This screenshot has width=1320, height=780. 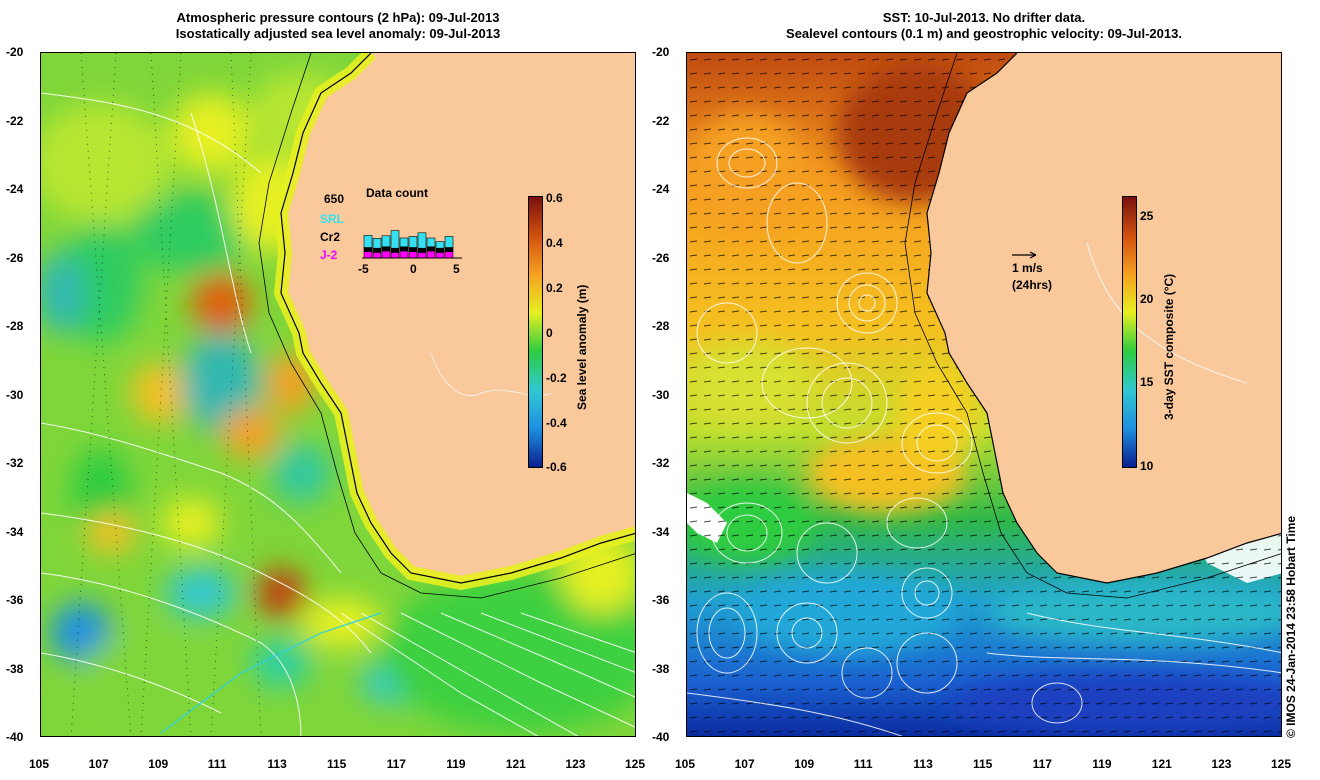 I want to click on right-lat-tick: -24, so click(x=661, y=189).